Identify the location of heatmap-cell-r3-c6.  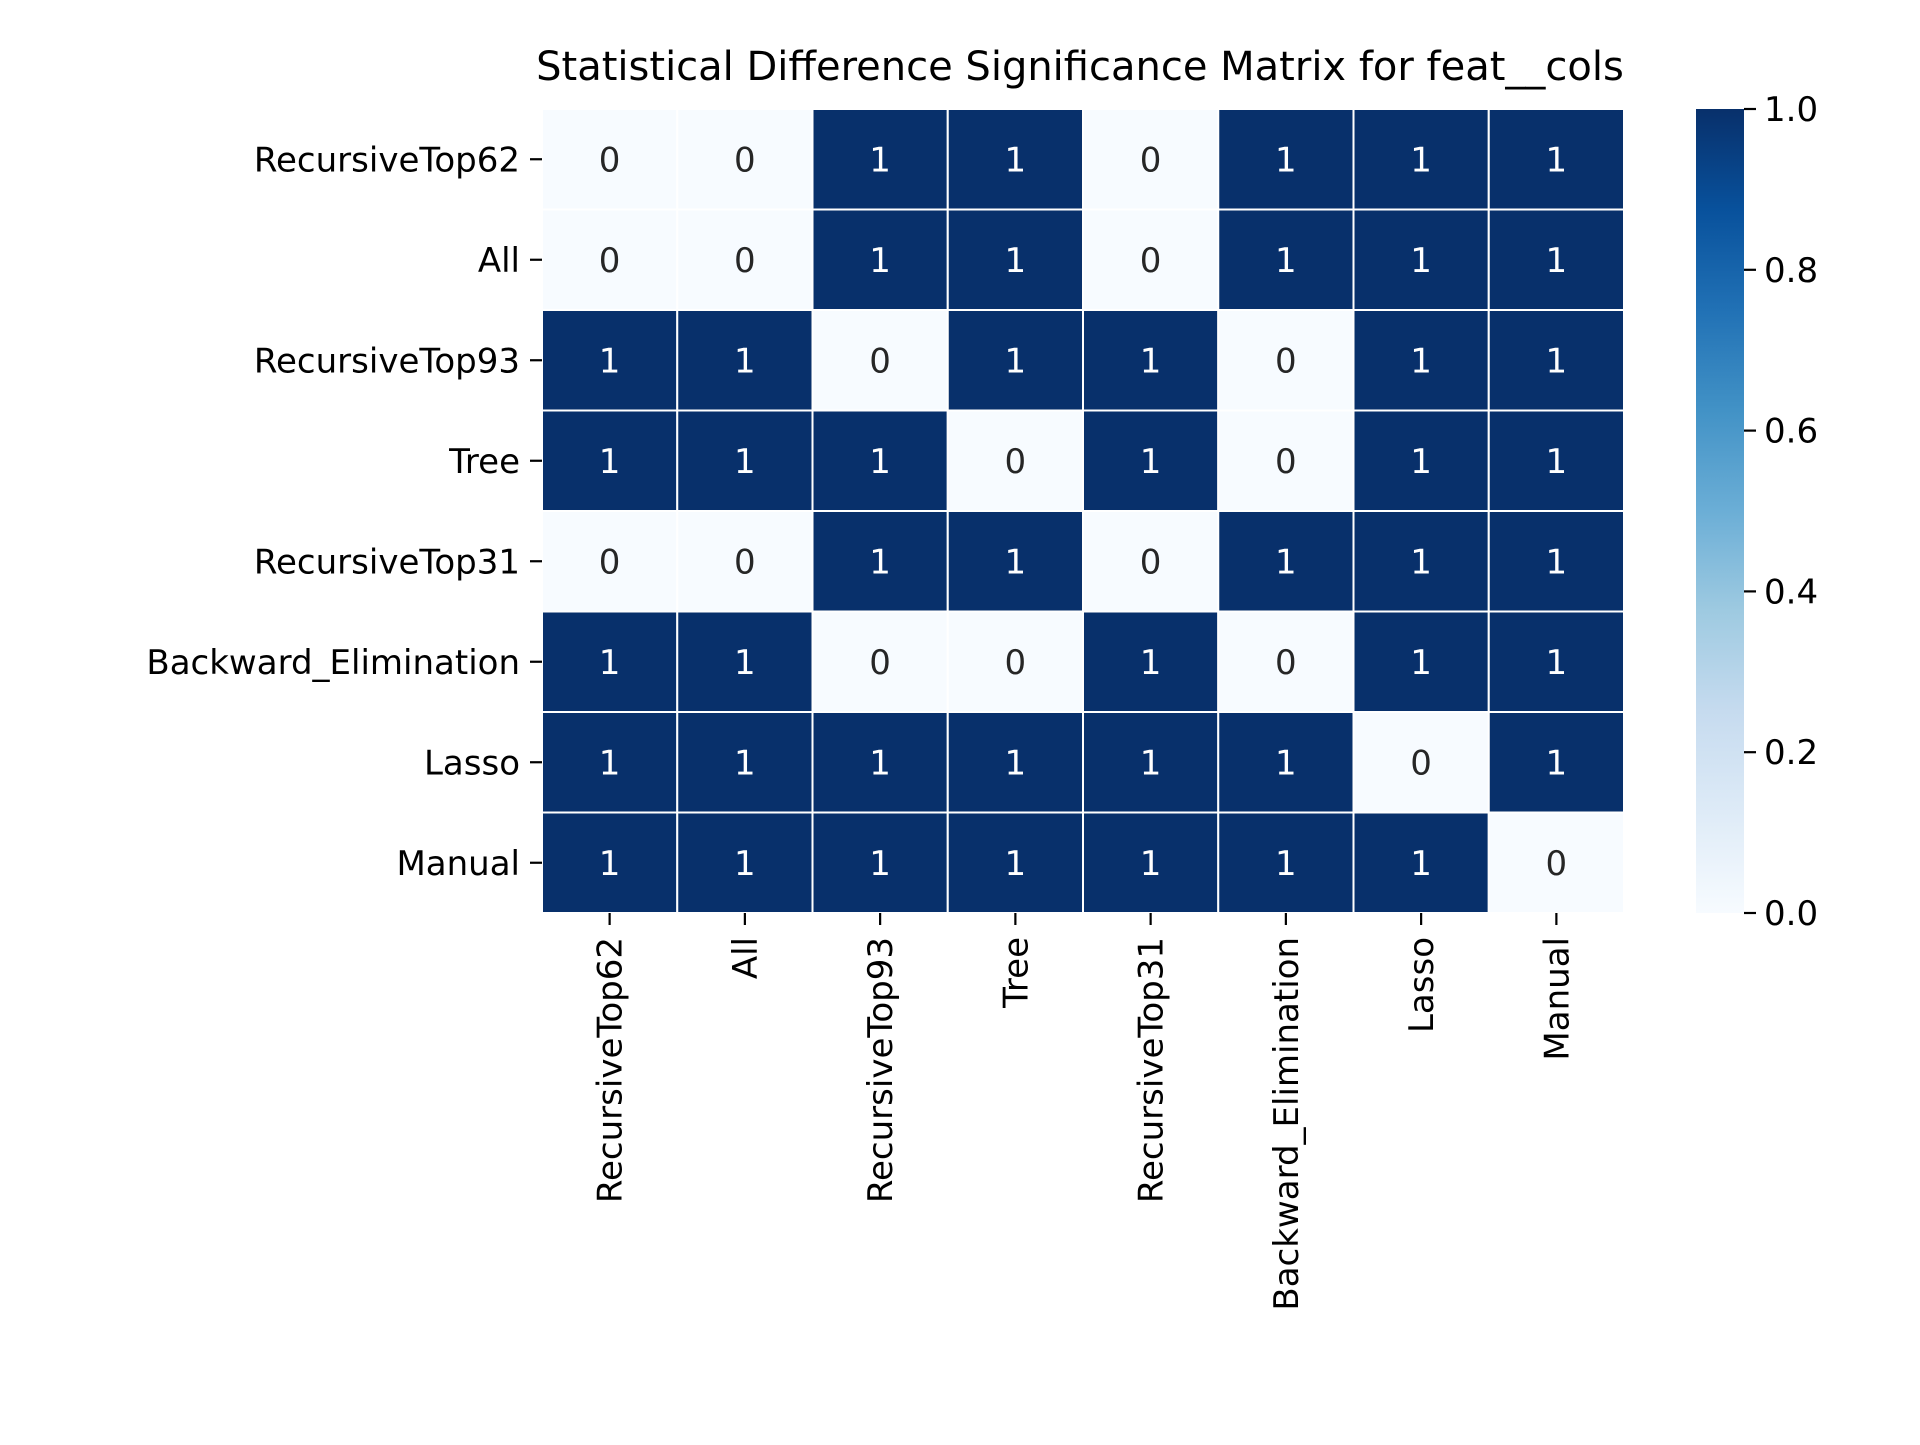
(1421, 460).